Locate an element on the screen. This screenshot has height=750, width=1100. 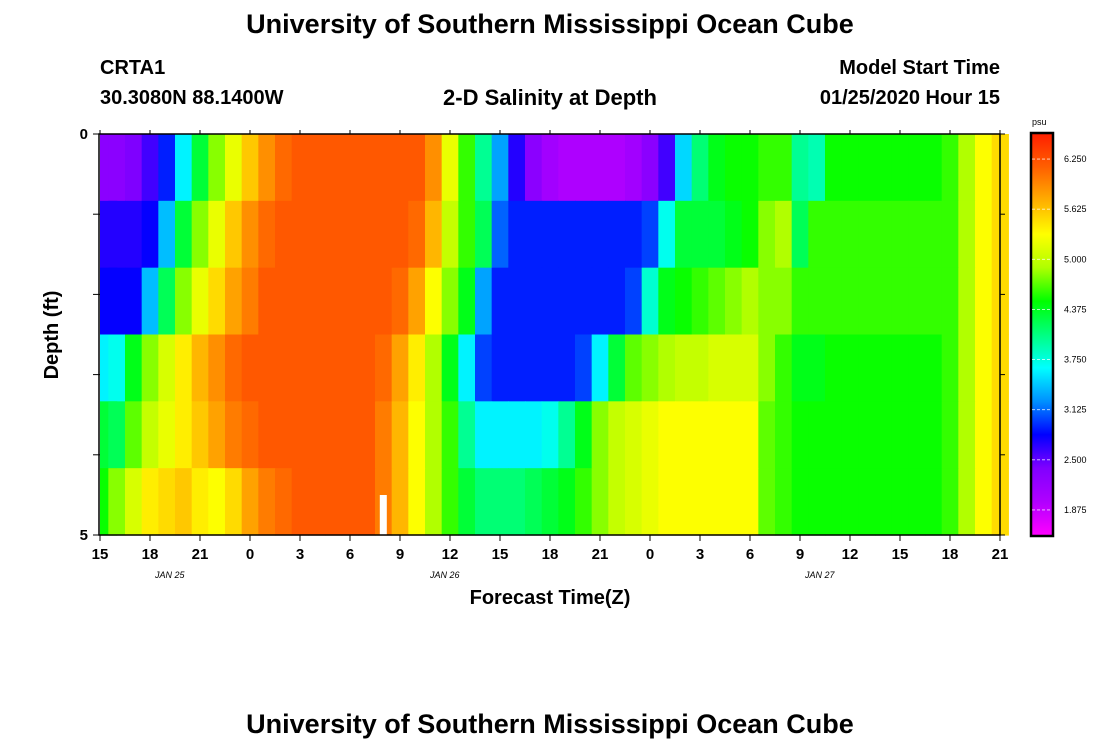
colorbar-tick-label: 5.000 is located at coordinates (1075, 259).